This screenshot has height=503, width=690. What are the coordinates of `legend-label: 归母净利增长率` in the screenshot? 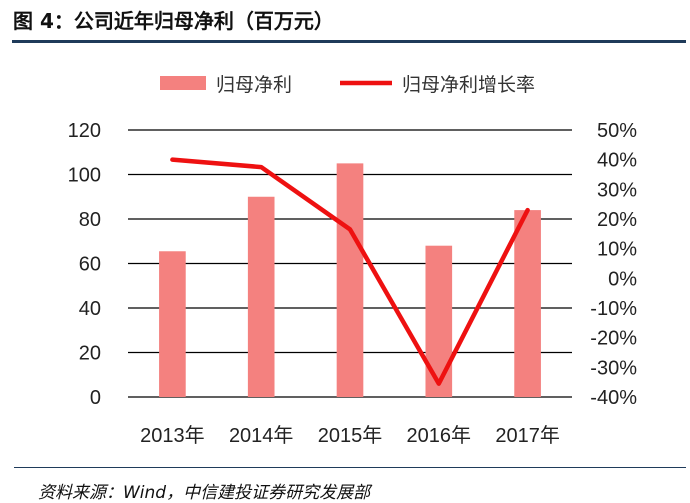 It's located at (468, 85).